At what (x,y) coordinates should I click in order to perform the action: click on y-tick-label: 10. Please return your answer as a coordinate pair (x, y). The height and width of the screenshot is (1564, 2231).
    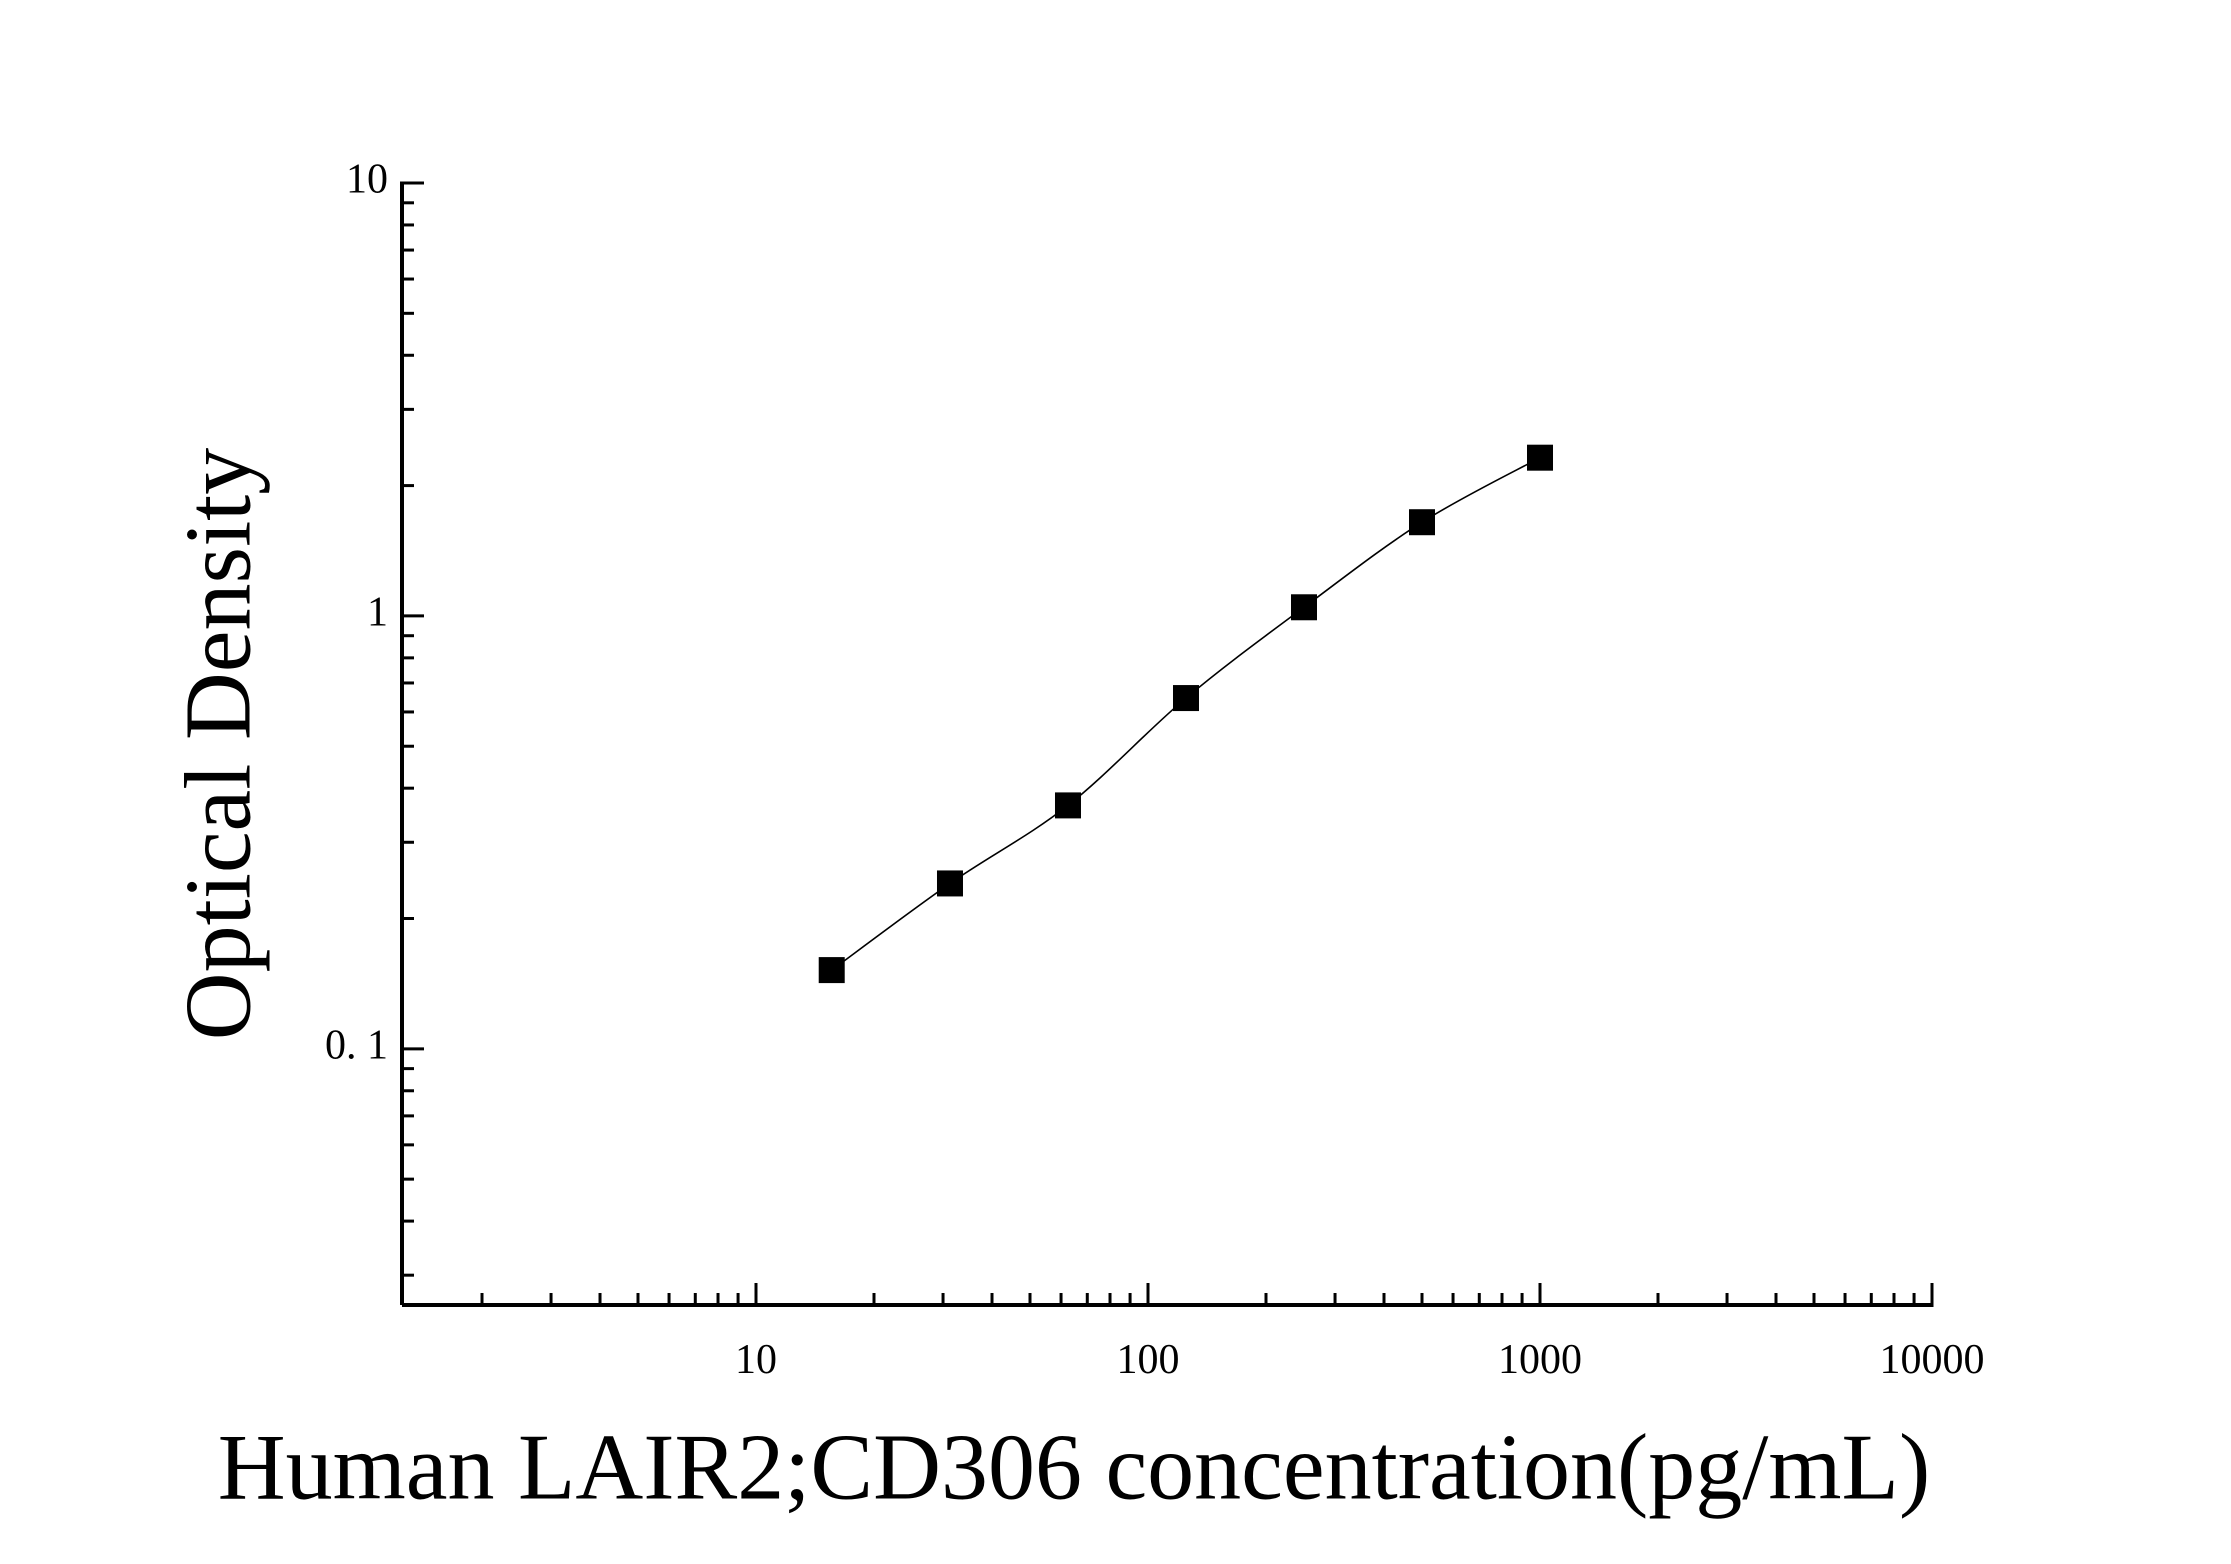
    Looking at the image, I should click on (367, 180).